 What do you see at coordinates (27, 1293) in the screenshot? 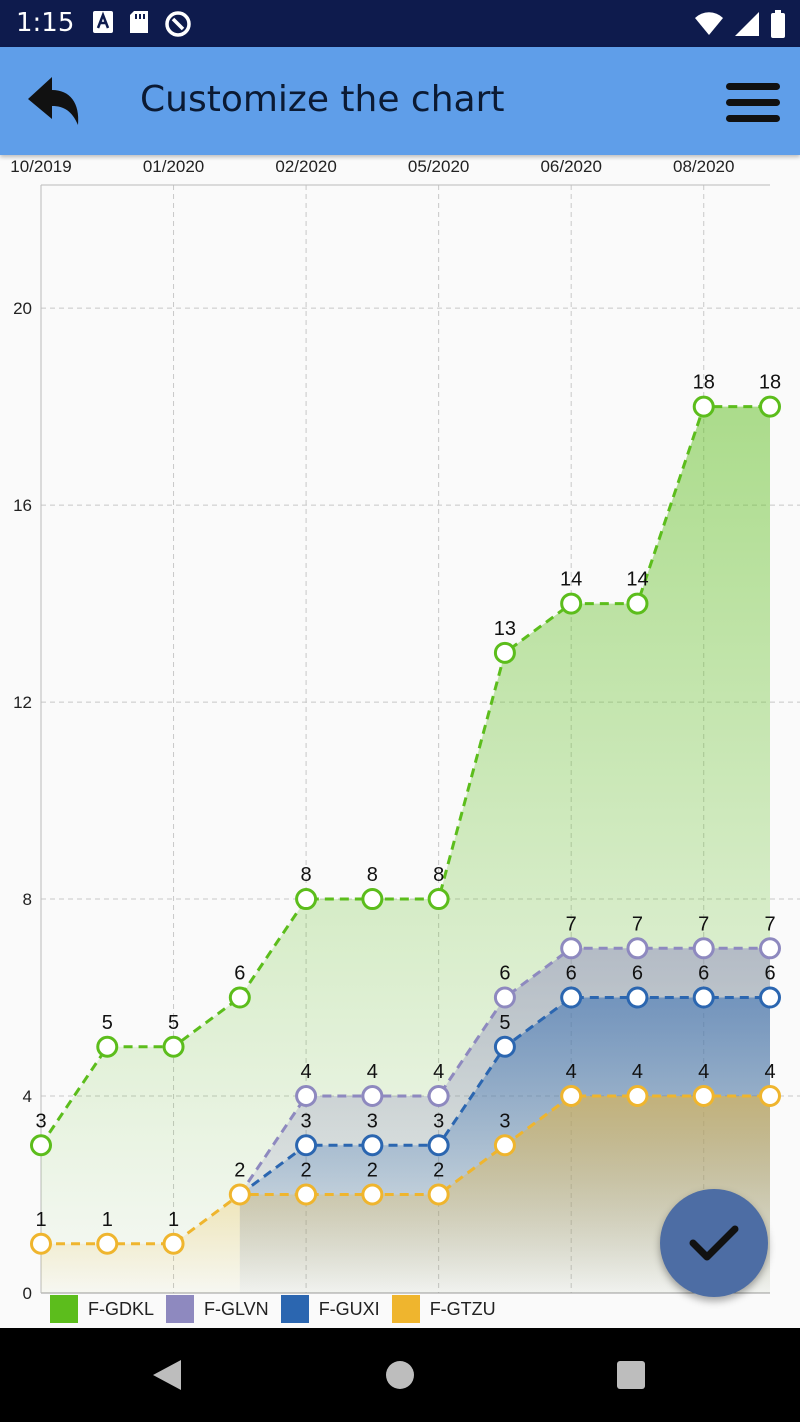
I see `y-tick-label: 0` at bounding box center [27, 1293].